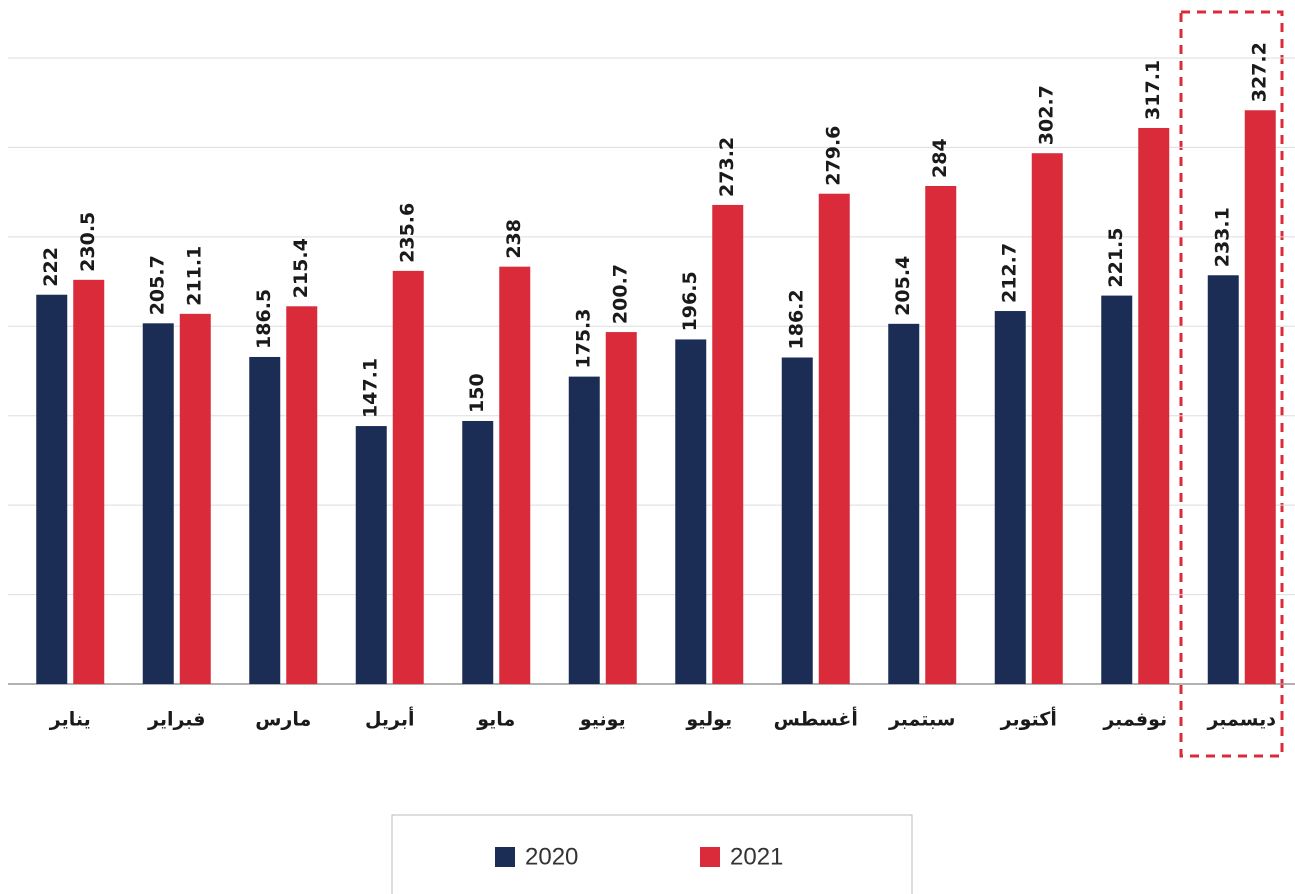  What do you see at coordinates (690, 301) in the screenshot?
I see `value-label: 196.5` at bounding box center [690, 301].